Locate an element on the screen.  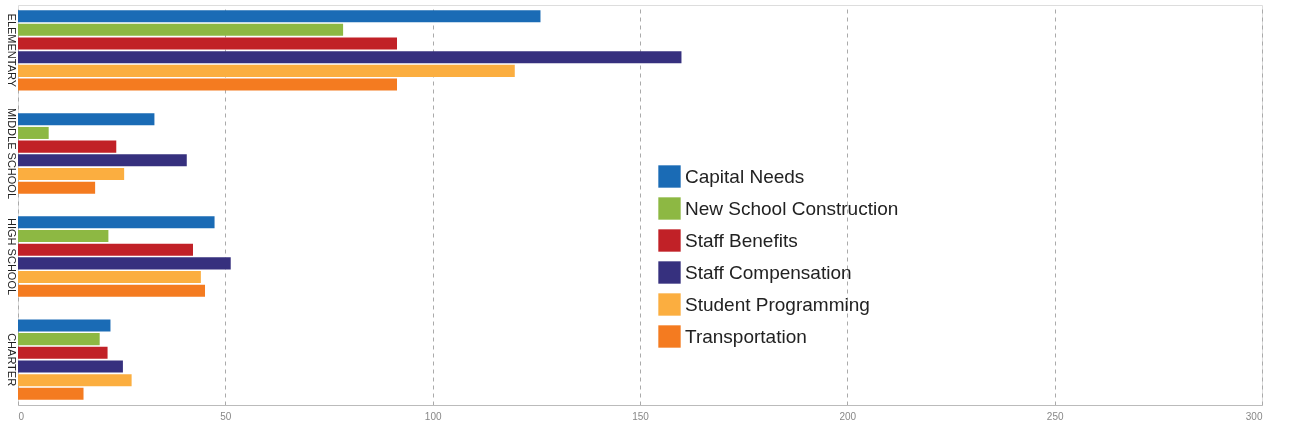
y-tick-label: CHARTER is located at coordinates (11, 360).